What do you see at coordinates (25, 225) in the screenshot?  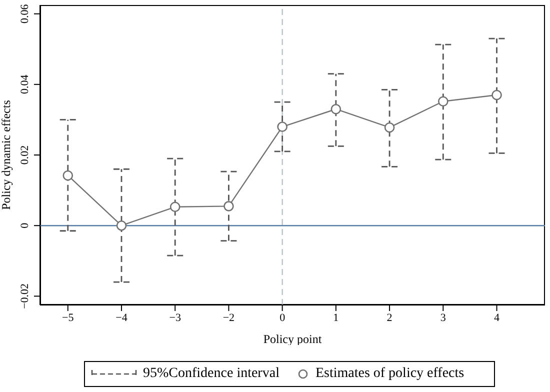 I see `y-tick-label: 0` at bounding box center [25, 225].